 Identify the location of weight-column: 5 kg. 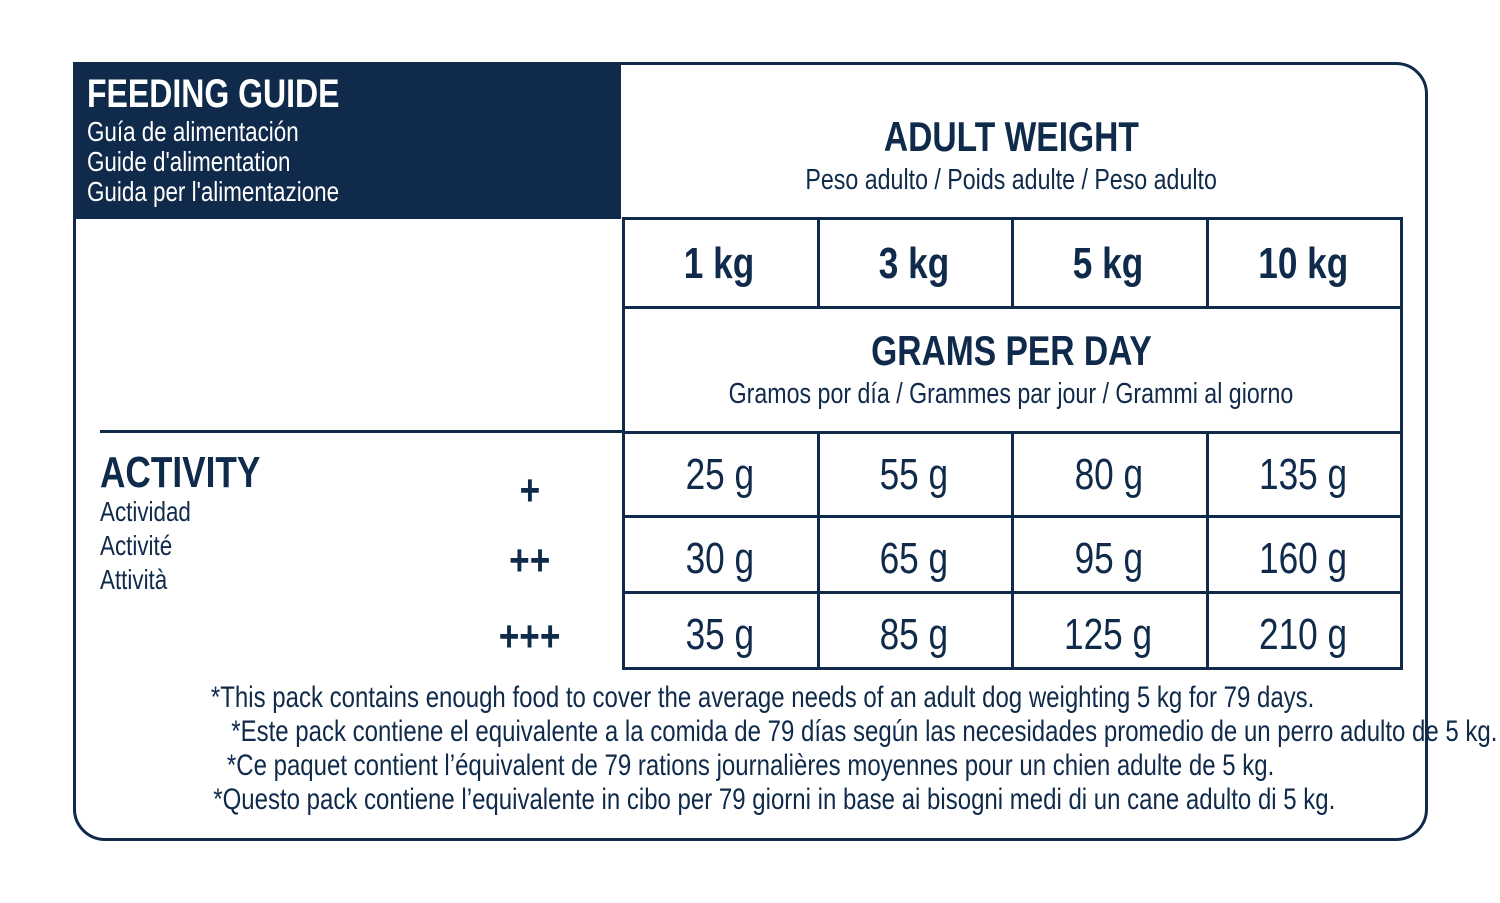
(1108, 264).